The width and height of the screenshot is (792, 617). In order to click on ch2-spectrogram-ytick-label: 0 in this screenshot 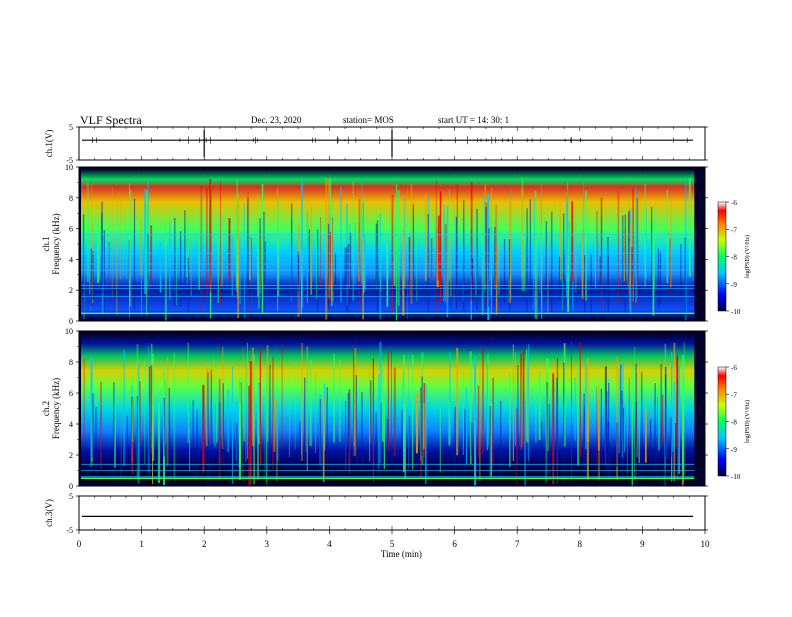, I will do `click(71, 486)`.